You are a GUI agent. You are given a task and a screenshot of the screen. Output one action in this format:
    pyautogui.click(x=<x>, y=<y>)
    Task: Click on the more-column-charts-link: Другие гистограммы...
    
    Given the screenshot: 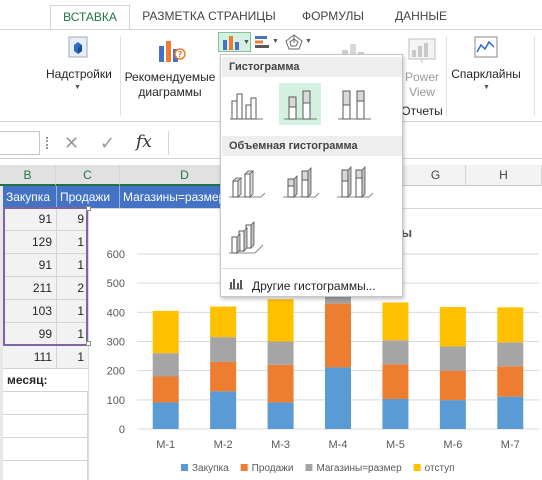 What is the action you would take?
    pyautogui.click(x=314, y=286)
    